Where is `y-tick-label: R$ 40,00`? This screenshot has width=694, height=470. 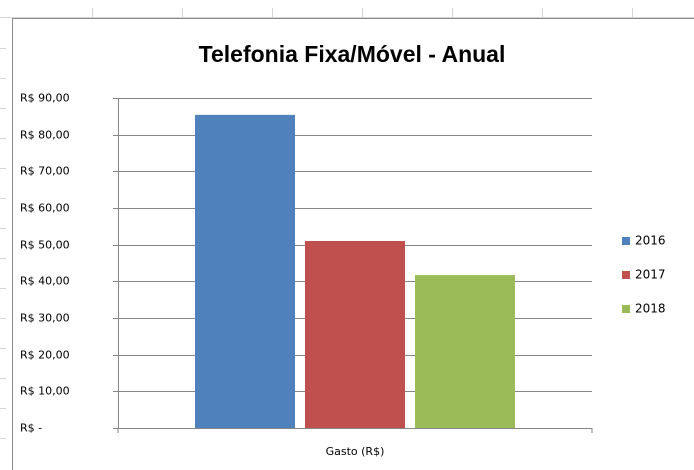 y-tick-label: R$ 40,00 is located at coordinates (45, 281).